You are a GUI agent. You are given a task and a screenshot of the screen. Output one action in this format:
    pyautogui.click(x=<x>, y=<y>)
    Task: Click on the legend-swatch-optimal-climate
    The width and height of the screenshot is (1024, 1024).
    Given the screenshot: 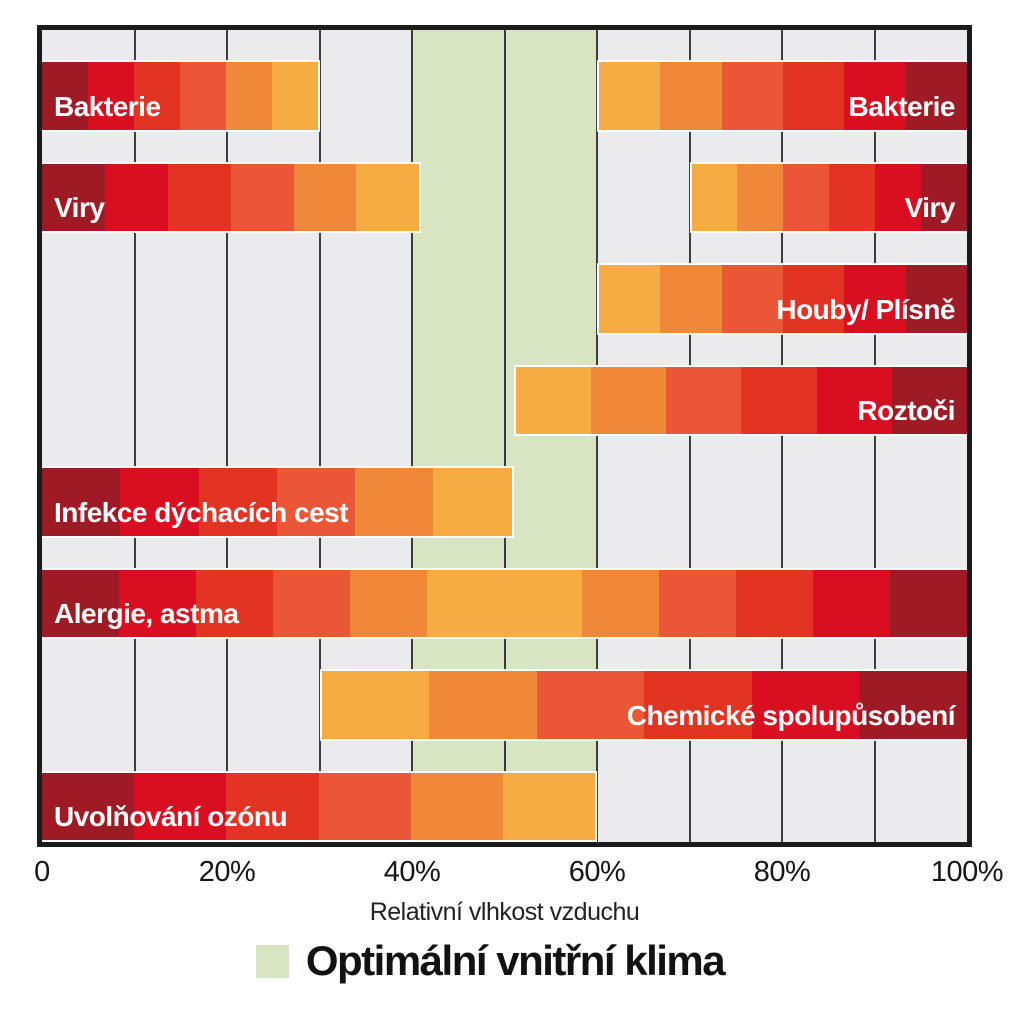 What is the action you would take?
    pyautogui.click(x=272, y=961)
    